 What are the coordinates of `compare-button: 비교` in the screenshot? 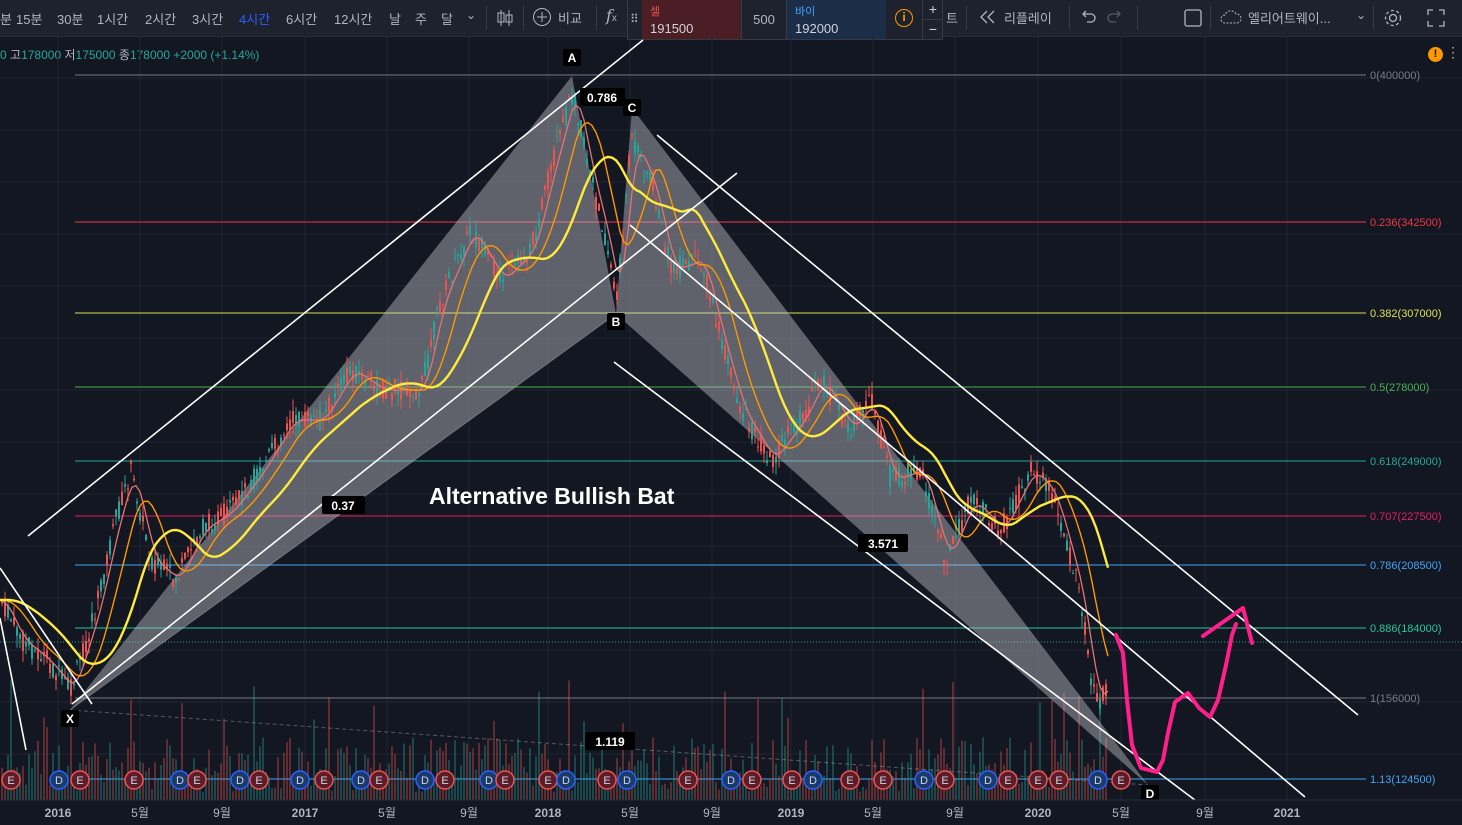 It's located at (570, 18).